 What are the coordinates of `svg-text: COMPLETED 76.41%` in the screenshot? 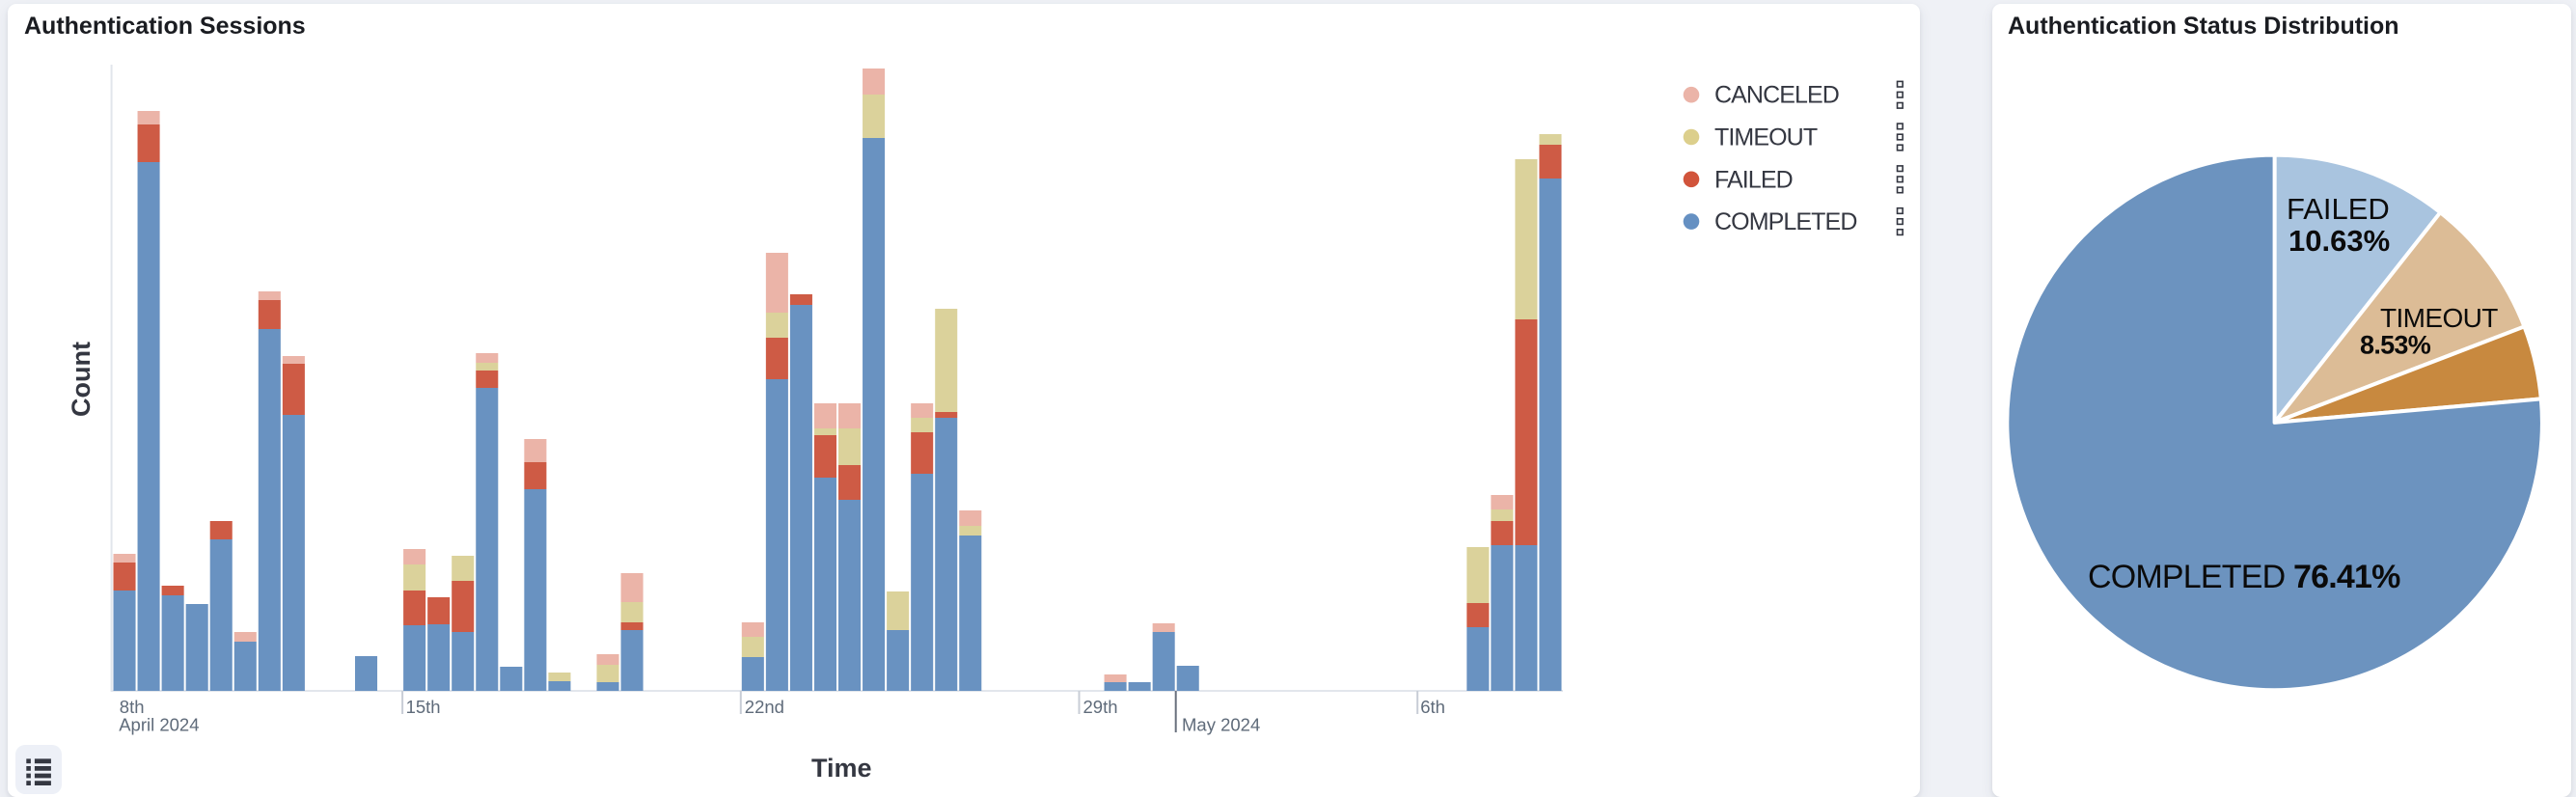 It's located at (2244, 577).